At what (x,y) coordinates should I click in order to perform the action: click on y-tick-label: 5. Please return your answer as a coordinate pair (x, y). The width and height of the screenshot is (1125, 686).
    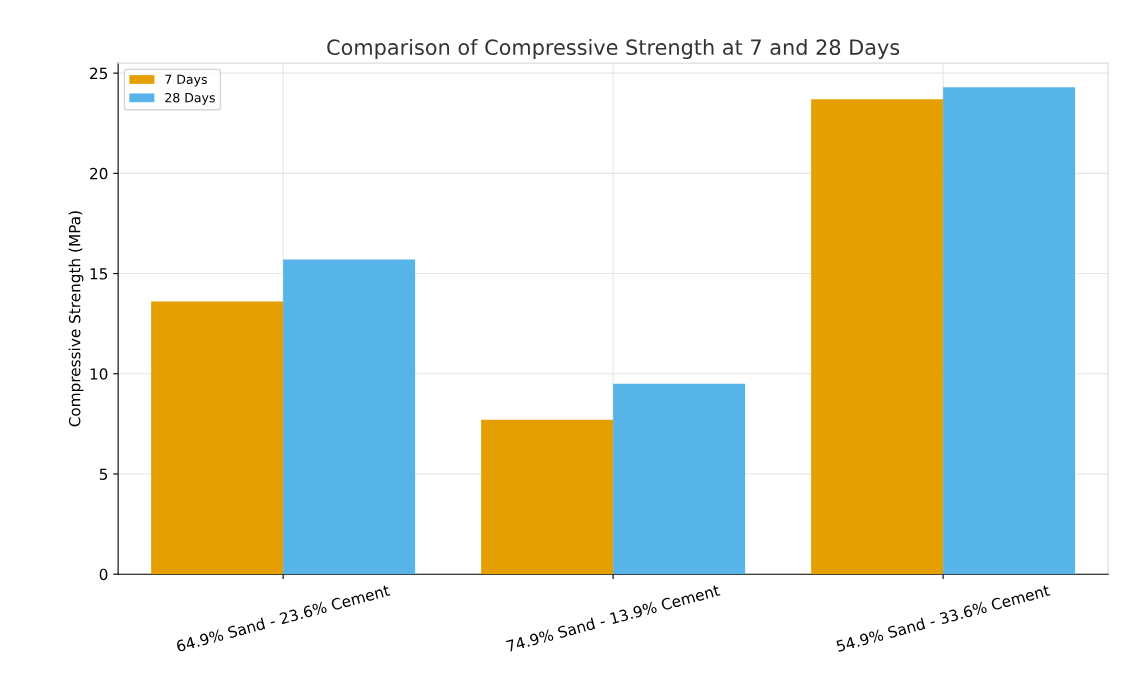
    Looking at the image, I should click on (103, 474).